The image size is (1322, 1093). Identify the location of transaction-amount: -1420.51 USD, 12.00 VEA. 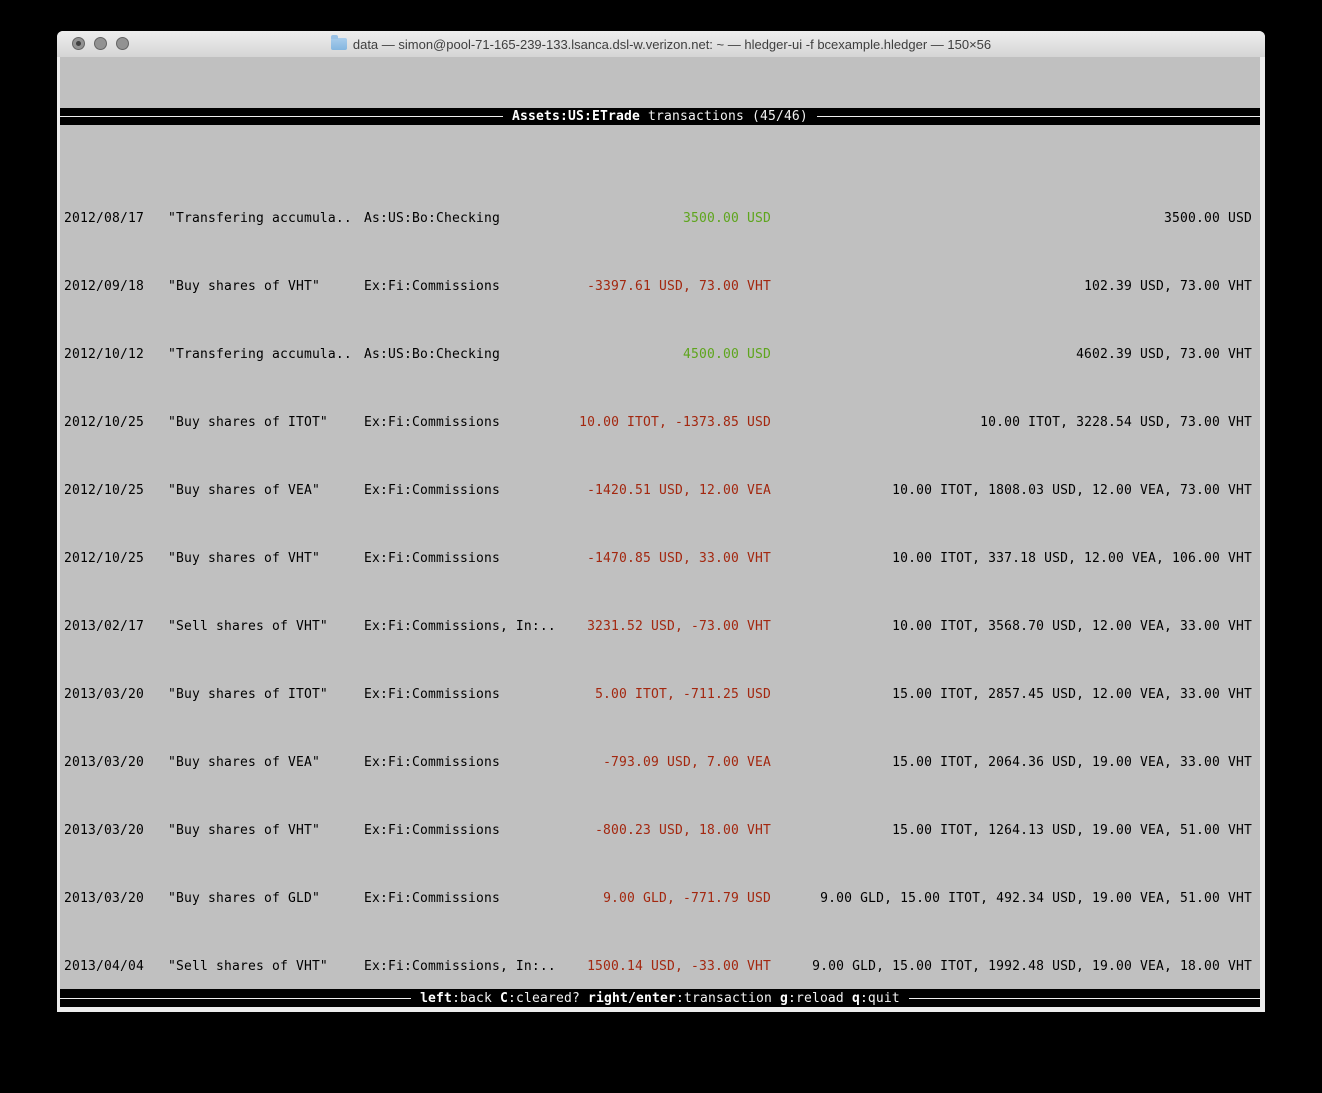
(679, 490).